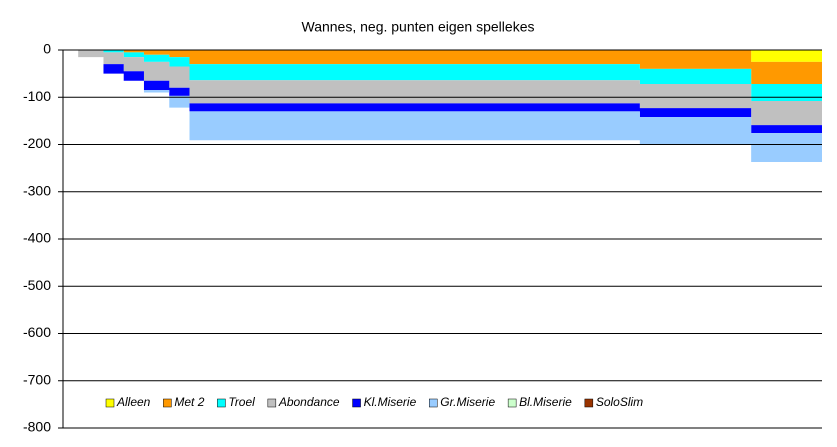 The width and height of the screenshot is (837, 447). I want to click on legend-label: Troel, so click(241, 402).